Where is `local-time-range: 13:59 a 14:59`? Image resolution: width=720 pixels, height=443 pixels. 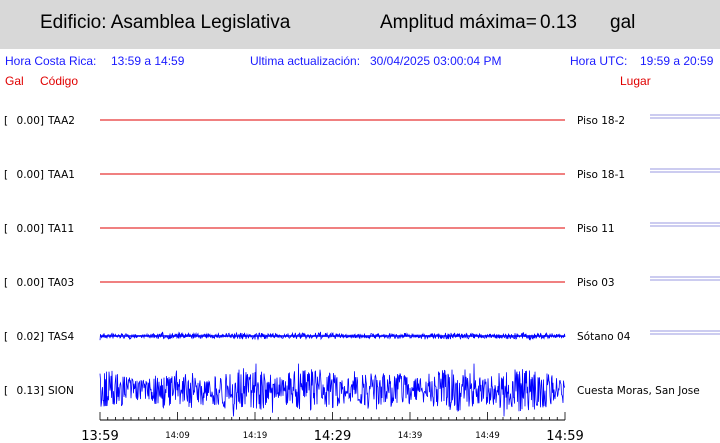 local-time-range: 13:59 a 14:59 is located at coordinates (148, 61).